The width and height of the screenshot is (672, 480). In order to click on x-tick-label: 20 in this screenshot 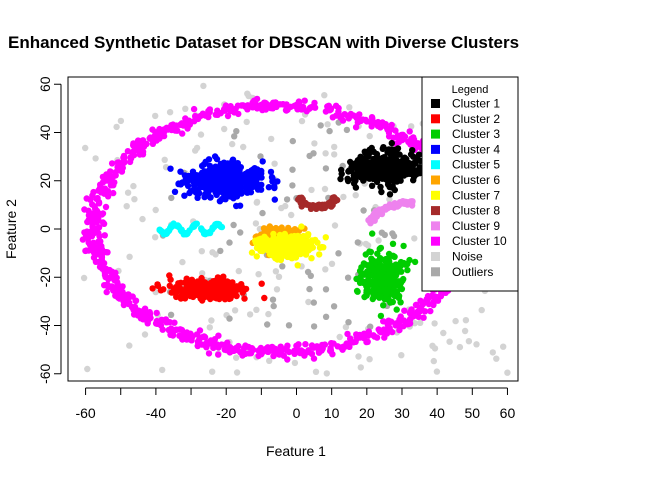, I will do `click(367, 413)`.